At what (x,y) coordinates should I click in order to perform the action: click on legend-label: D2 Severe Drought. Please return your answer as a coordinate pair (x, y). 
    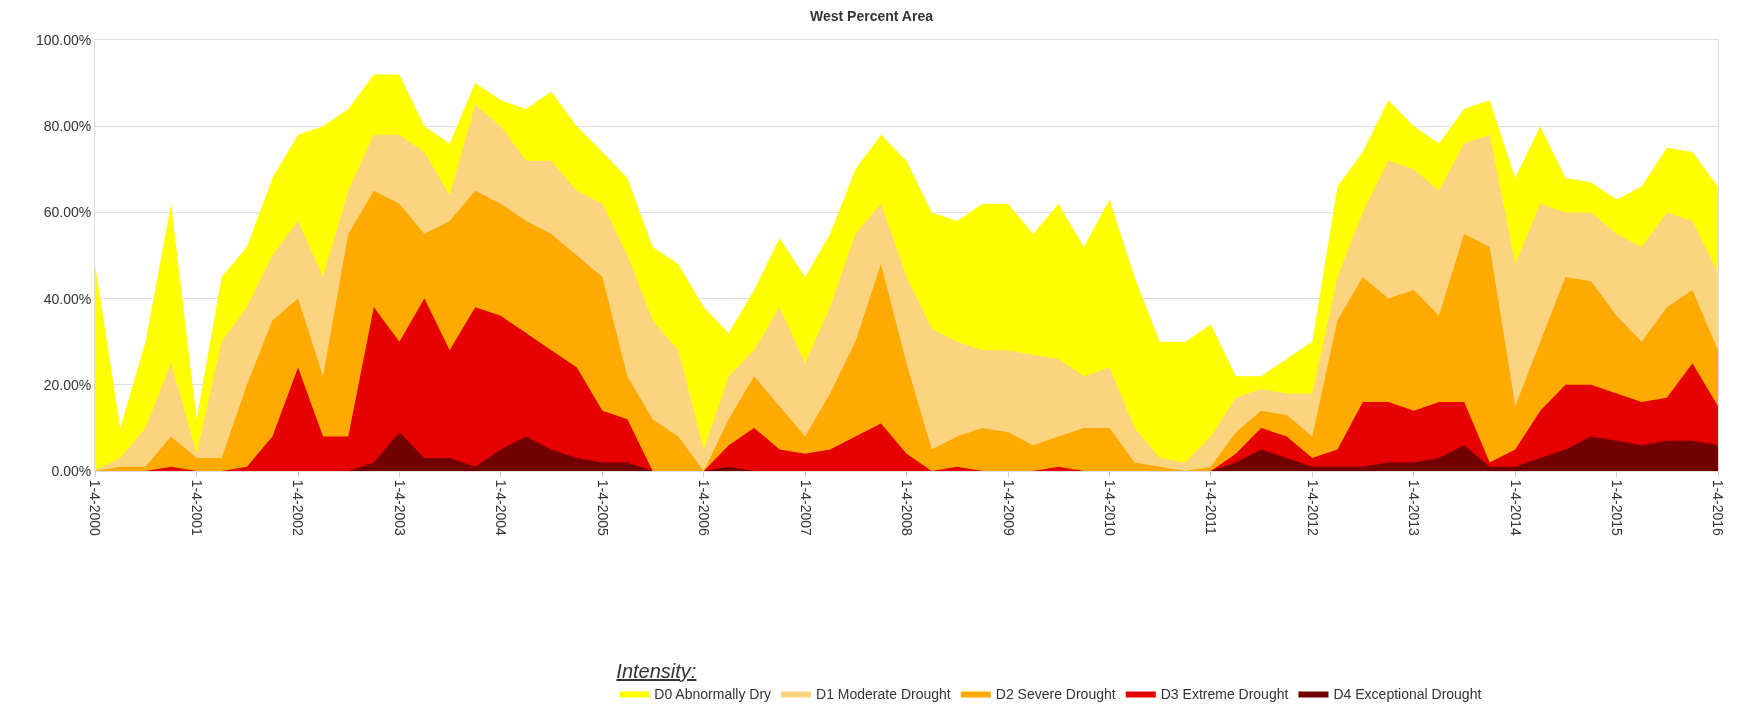
    Looking at the image, I should click on (1055, 694).